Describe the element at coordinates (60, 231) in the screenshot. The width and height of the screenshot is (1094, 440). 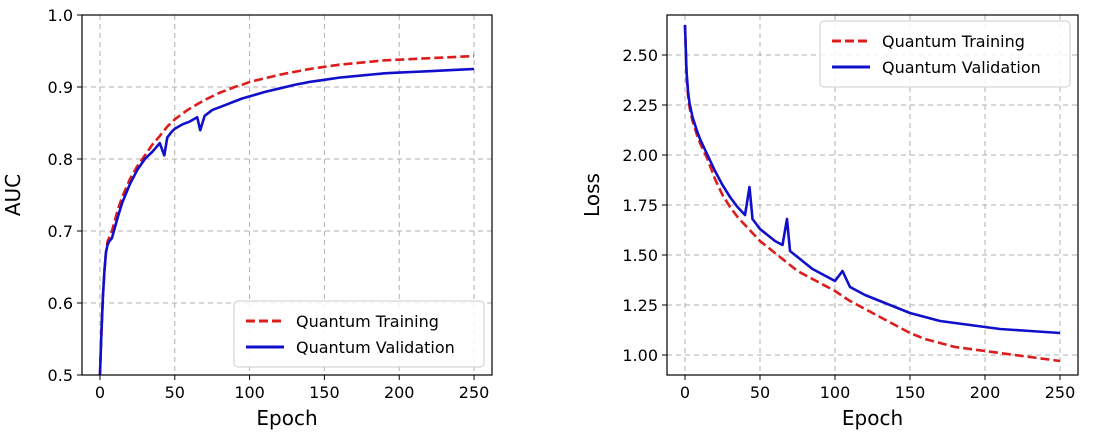
I see `y-tick-label: 0.7` at that location.